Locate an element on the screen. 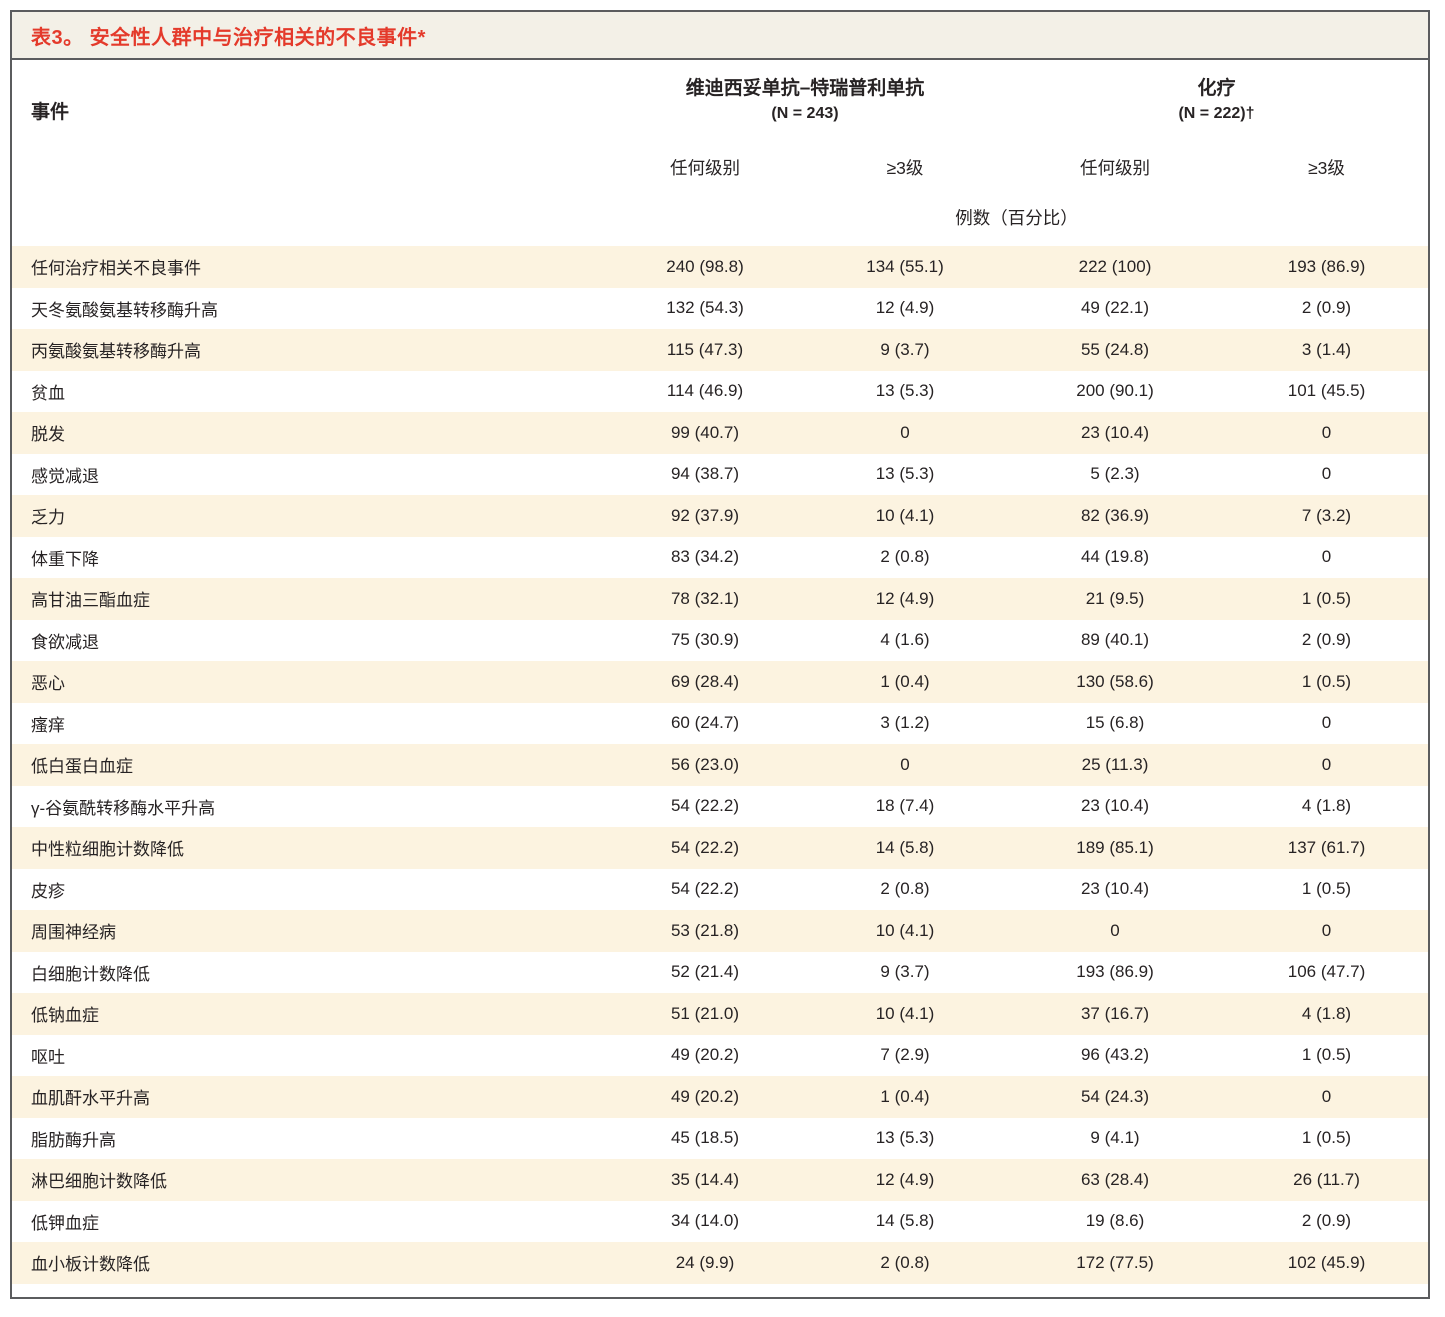 This screenshot has height=1317, width=1445. cell-disitamab-toripalimab-any-grade: 240 (98.8) is located at coordinates (705, 266).